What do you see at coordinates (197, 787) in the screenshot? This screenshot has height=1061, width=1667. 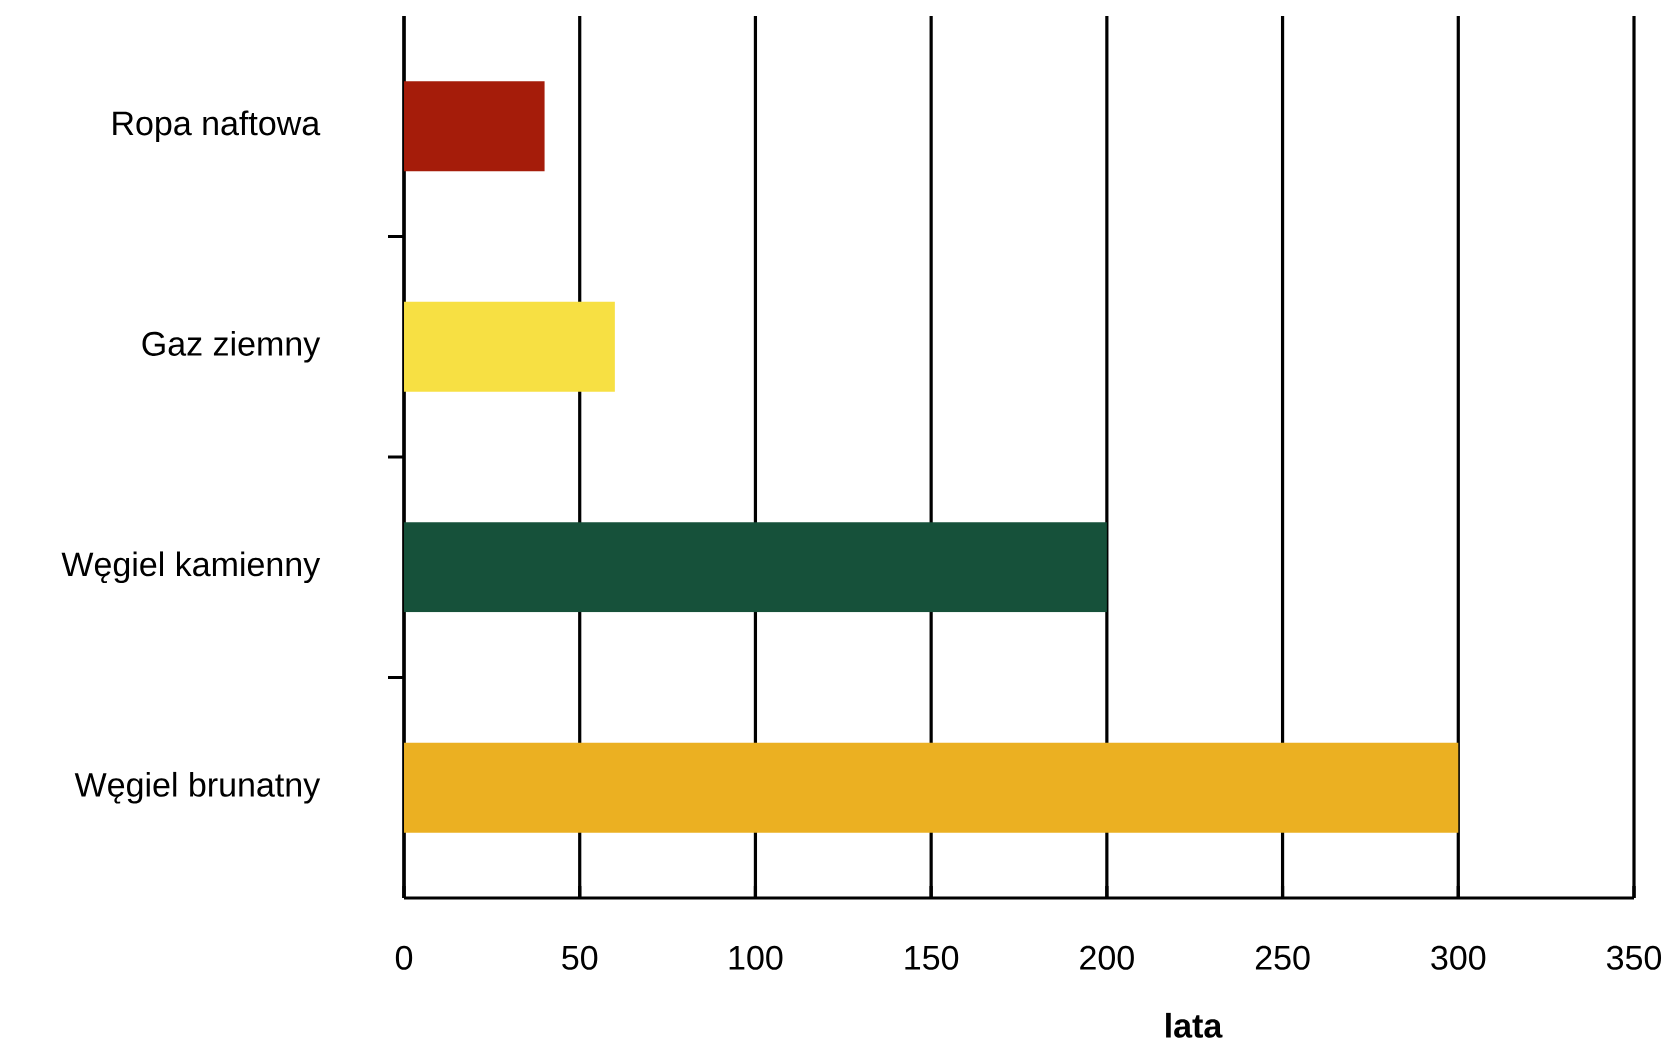 I see `y-tick-label: Węgiel brunatny` at bounding box center [197, 787].